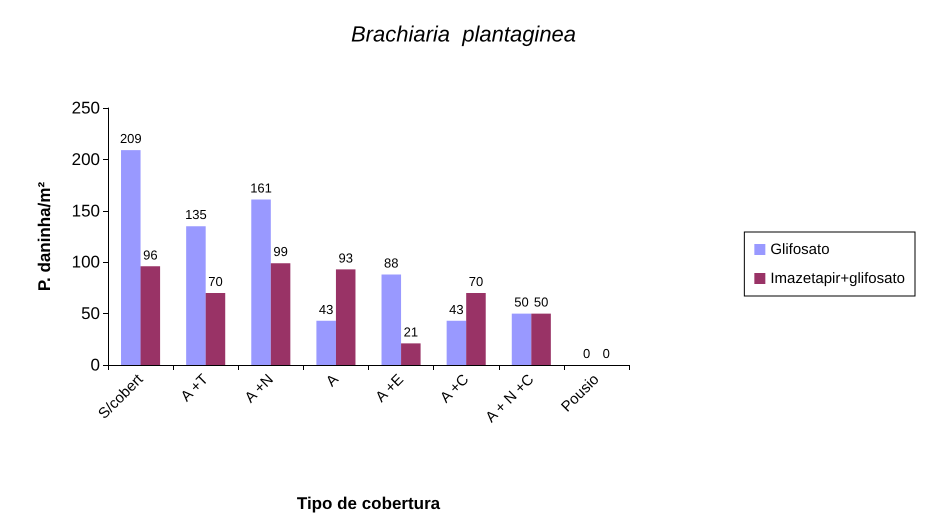 The height and width of the screenshot is (528, 927). Describe the element at coordinates (44, 237) in the screenshot. I see `y-axis-title: P. daninha/m²` at that location.